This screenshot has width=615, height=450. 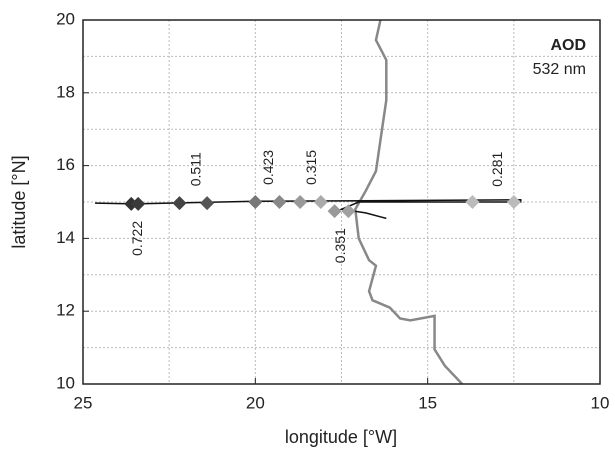 What do you see at coordinates (568, 45) in the screenshot?
I see `legend-title: AOD` at bounding box center [568, 45].